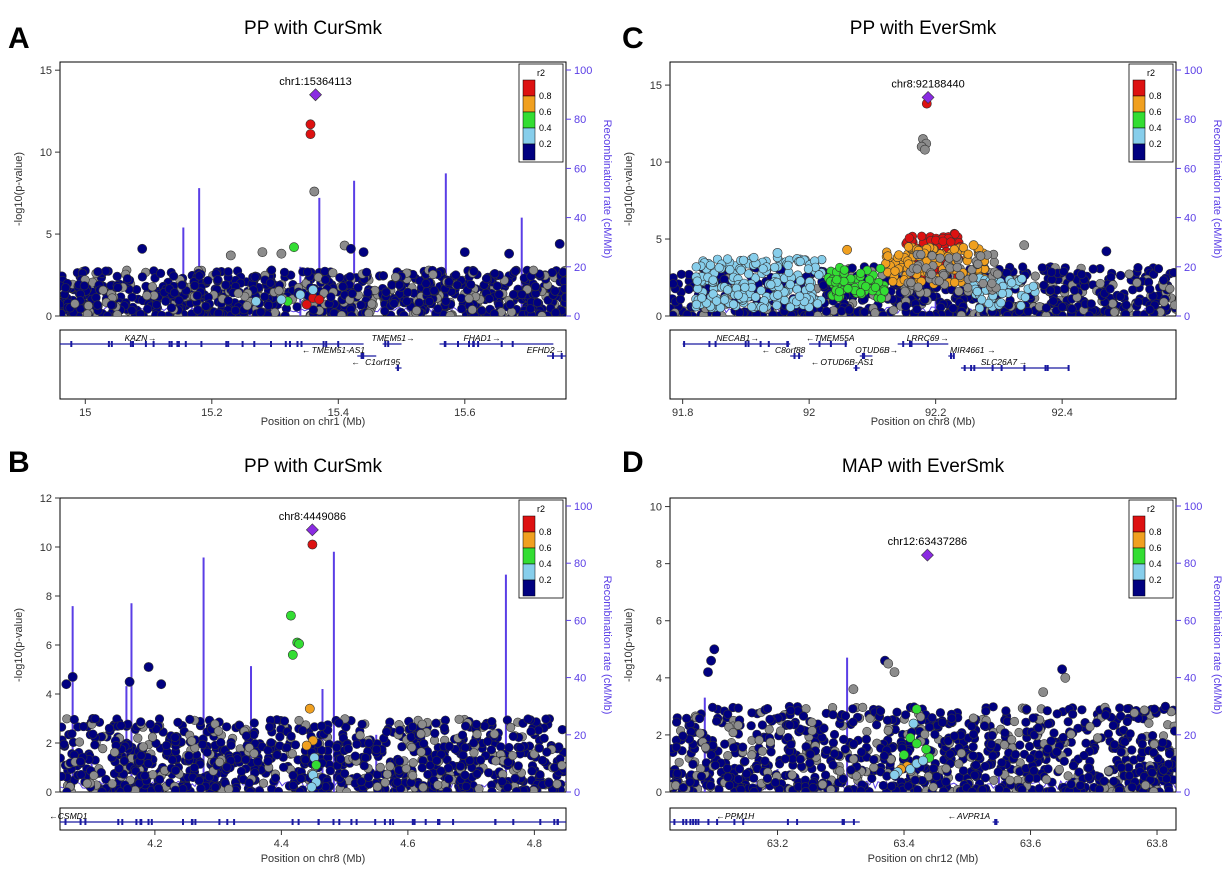 The width and height of the screenshot is (1223, 874). What do you see at coordinates (577, 317) in the screenshot?
I see `y2-tick-label: 0` at bounding box center [577, 317].